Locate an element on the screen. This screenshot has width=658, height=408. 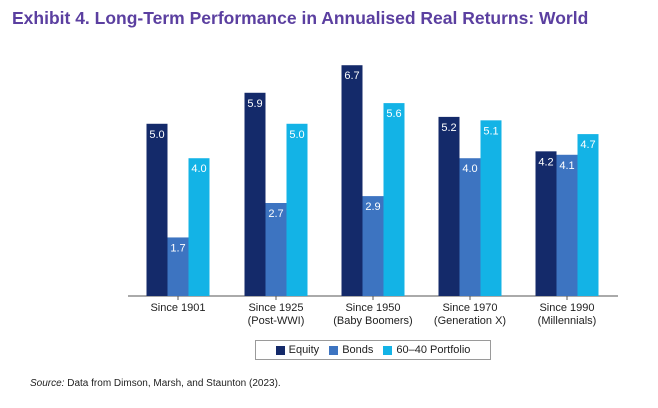
legend-item-bonds: Bonds is located at coordinates (351, 350).